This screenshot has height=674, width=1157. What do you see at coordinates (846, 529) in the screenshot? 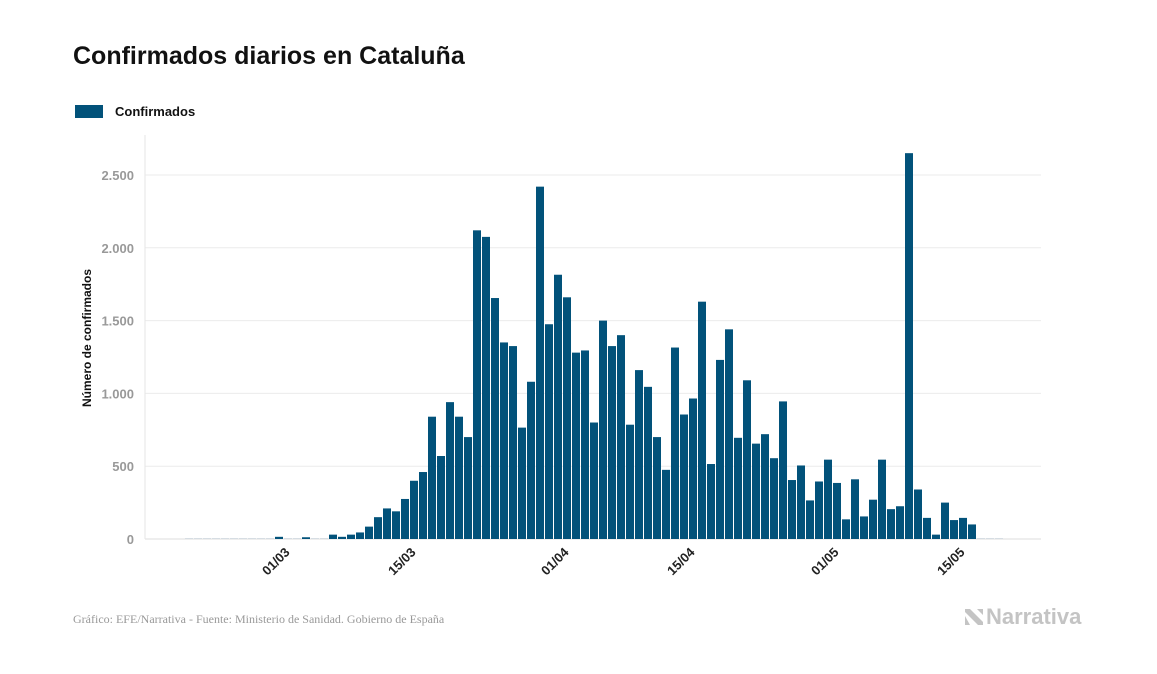
I see `bar-02/05` at bounding box center [846, 529].